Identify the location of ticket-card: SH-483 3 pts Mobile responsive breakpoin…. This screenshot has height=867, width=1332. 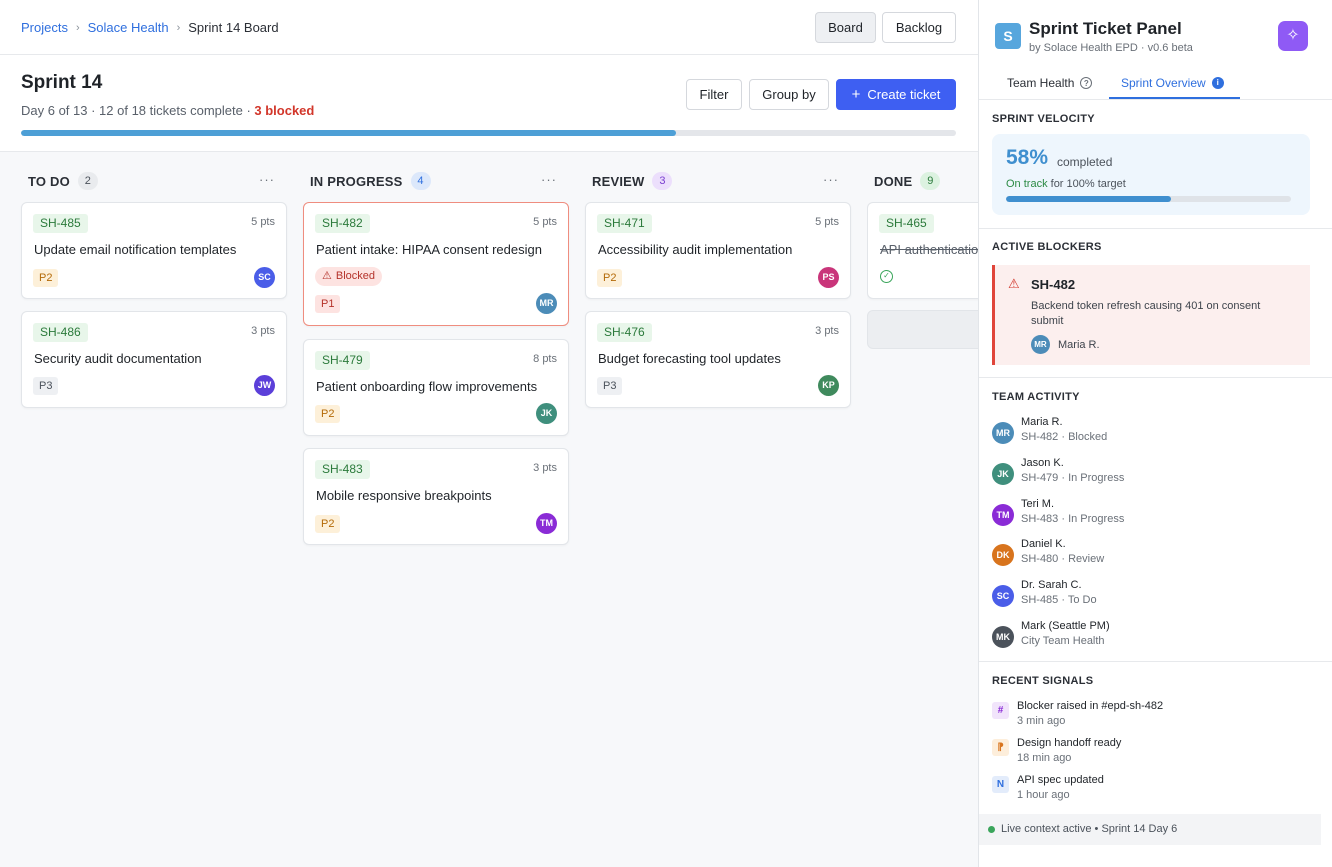
(436, 496).